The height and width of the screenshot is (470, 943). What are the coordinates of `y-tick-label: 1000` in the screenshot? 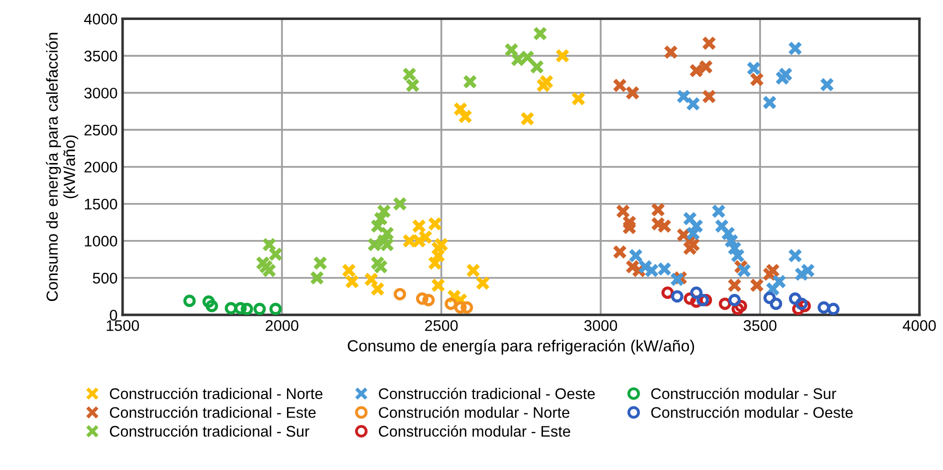 It's located at (101, 241).